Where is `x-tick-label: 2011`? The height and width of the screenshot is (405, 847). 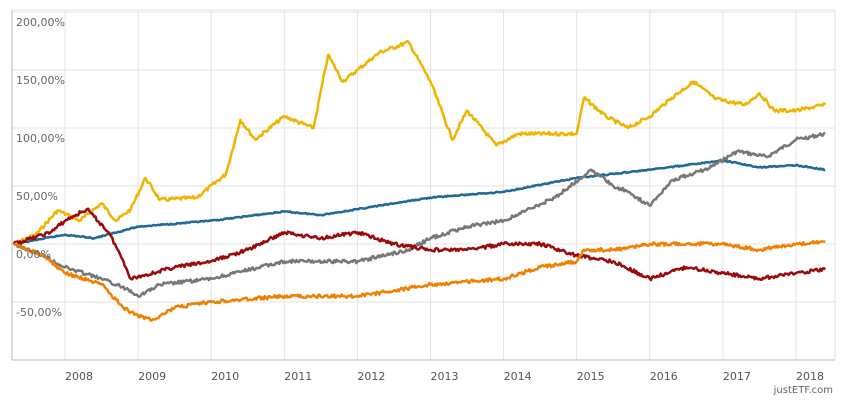 x-tick-label: 2011 is located at coordinates (298, 376).